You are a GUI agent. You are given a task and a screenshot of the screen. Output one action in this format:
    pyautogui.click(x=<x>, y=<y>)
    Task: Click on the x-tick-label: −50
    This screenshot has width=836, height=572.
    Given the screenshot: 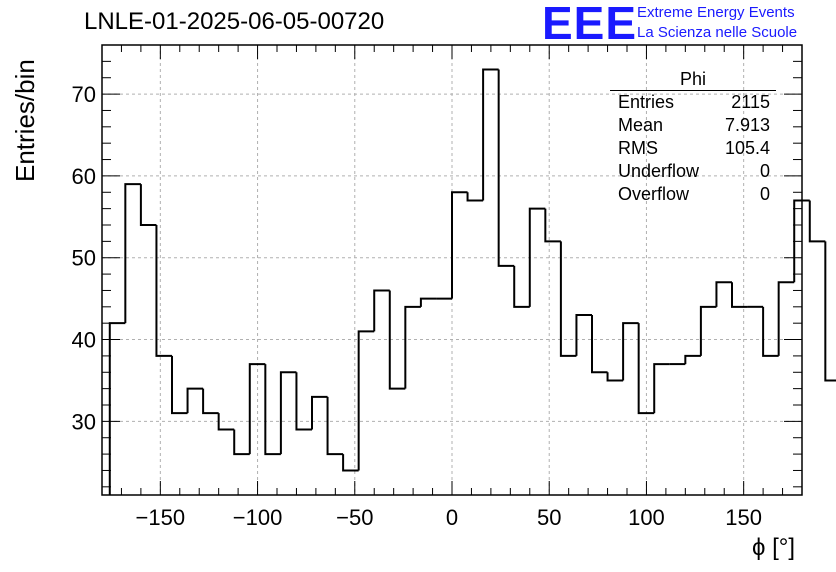 What is the action you would take?
    pyautogui.click(x=354, y=517)
    